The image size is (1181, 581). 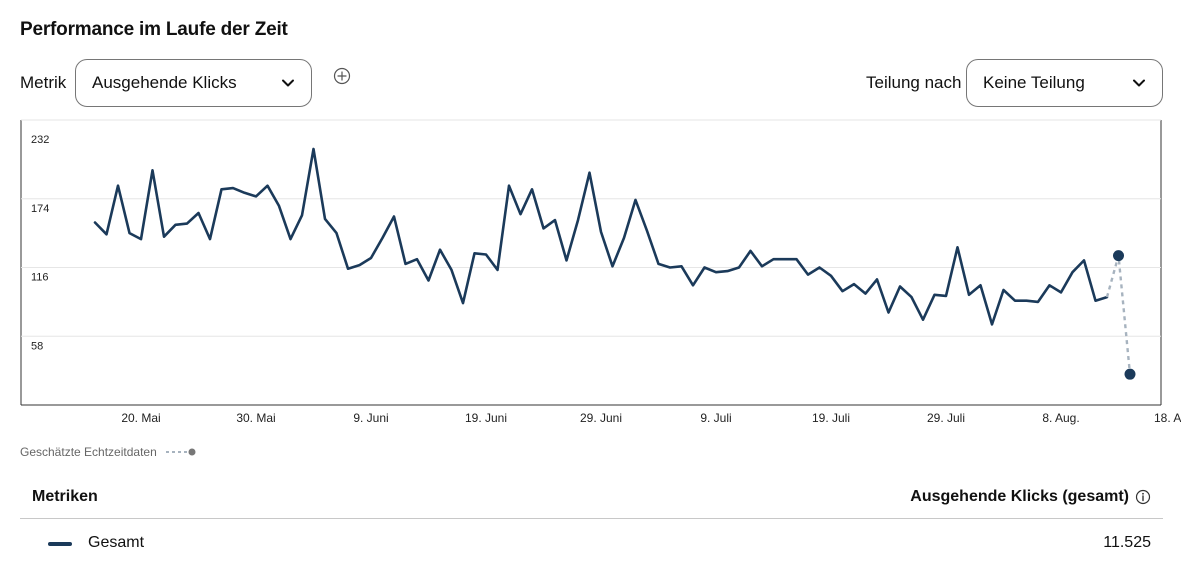 What do you see at coordinates (37, 346) in the screenshot?
I see `y-tick-label: 58` at bounding box center [37, 346].